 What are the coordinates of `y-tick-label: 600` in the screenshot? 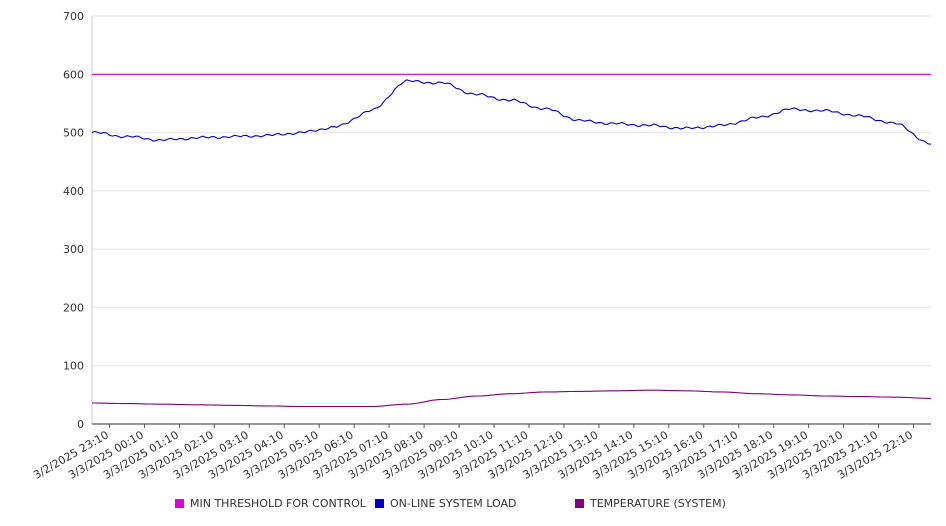 It's located at (73, 74).